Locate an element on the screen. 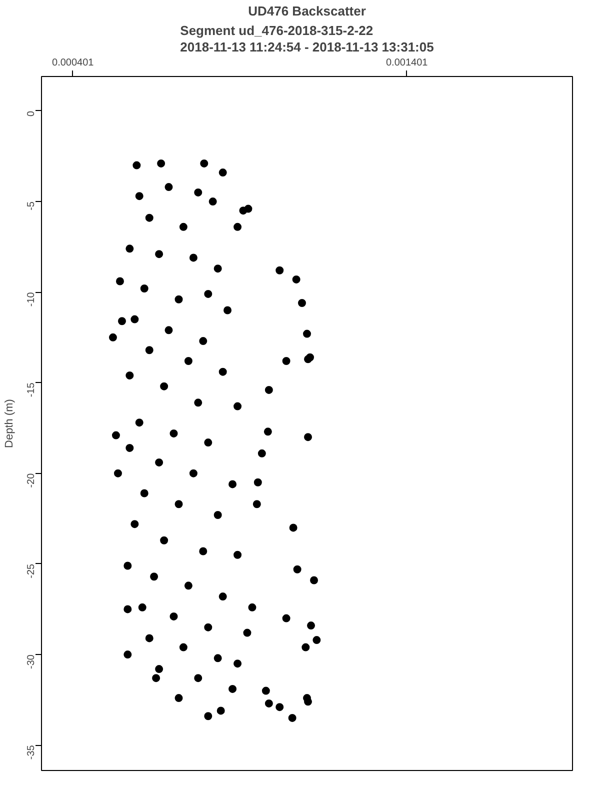 The image size is (600, 800). y-tick-label: -10 is located at coordinates (31, 299).